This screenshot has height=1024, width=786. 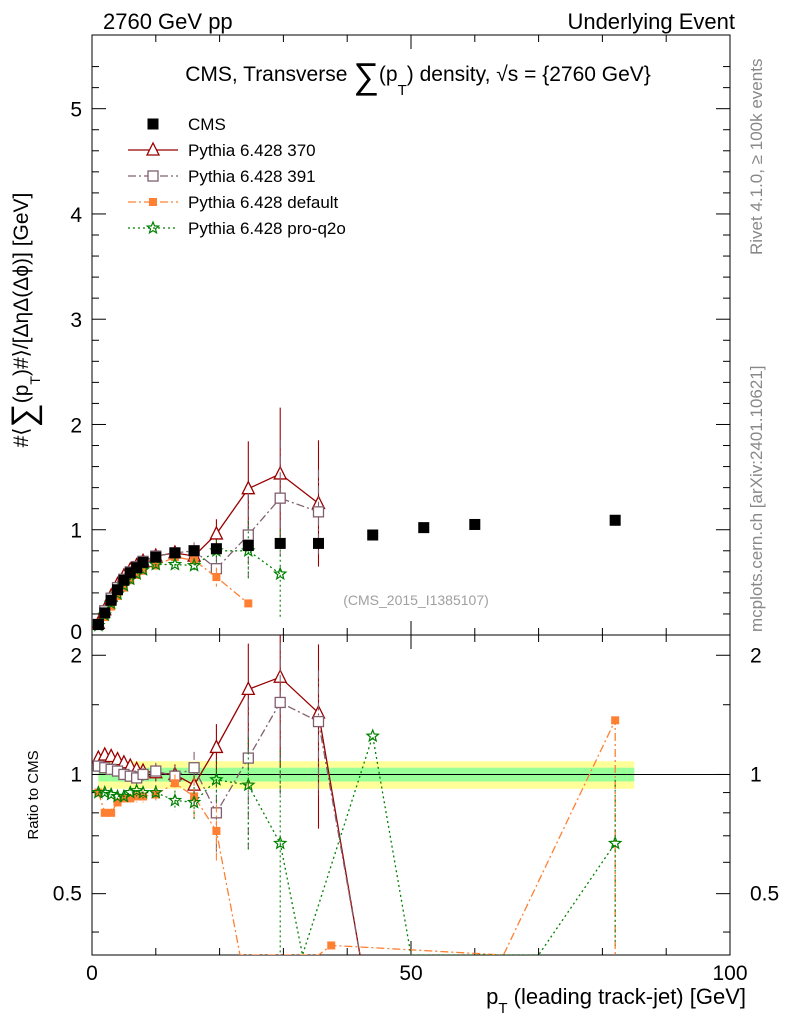 I want to click on legend-marker-cms, so click(x=153, y=124).